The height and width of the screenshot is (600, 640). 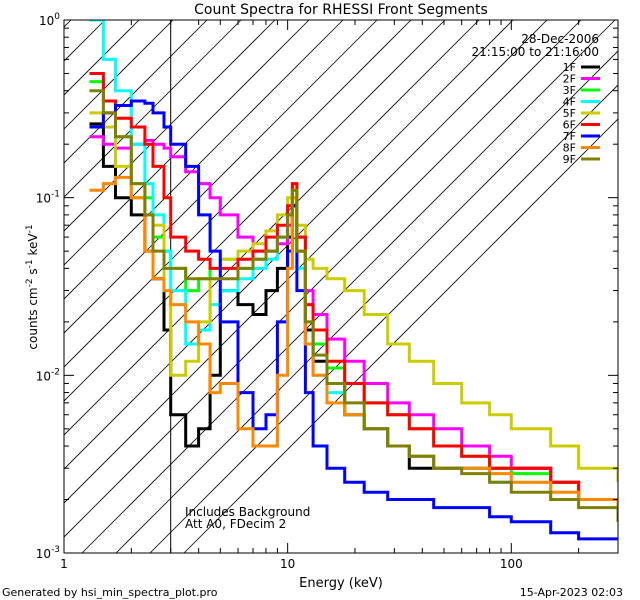 I want to click on legend-label-9F: 9F, so click(x=569, y=159).